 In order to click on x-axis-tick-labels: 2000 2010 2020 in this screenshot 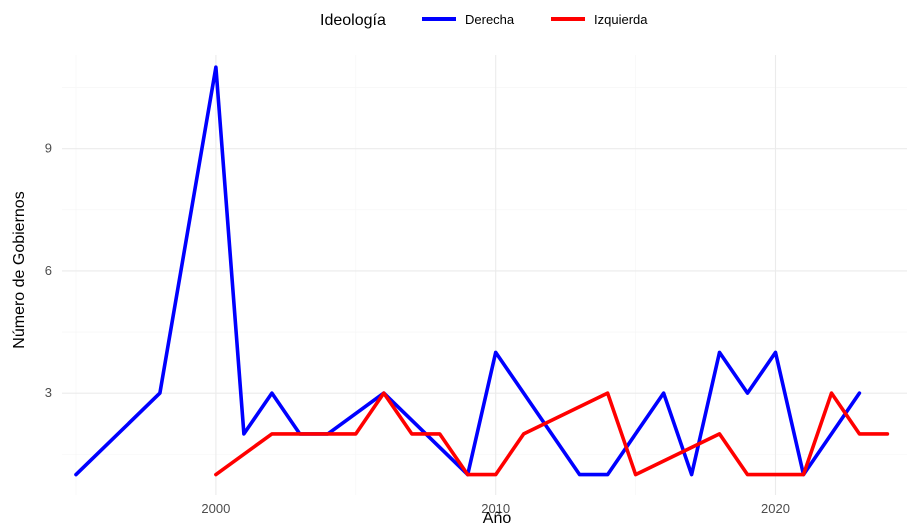, I will do `click(495, 508)`.